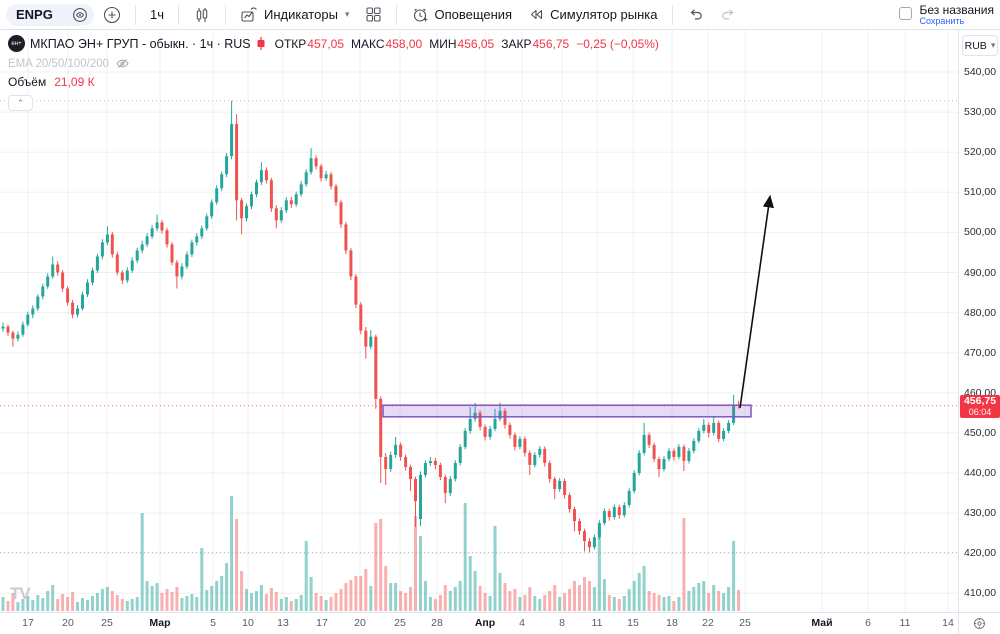 Image resolution: width=1000 pixels, height=634 pixels. I want to click on indicators-label: Индикаторы, so click(301, 14).